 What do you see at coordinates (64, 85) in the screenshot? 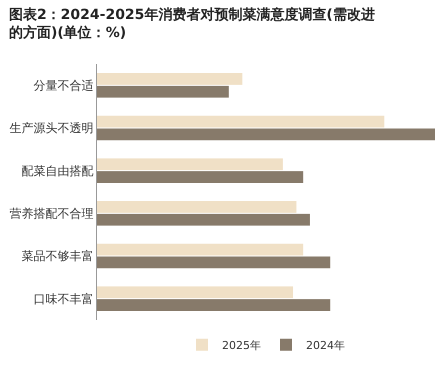
I see `y-tick-label: 分量不合适` at bounding box center [64, 85].